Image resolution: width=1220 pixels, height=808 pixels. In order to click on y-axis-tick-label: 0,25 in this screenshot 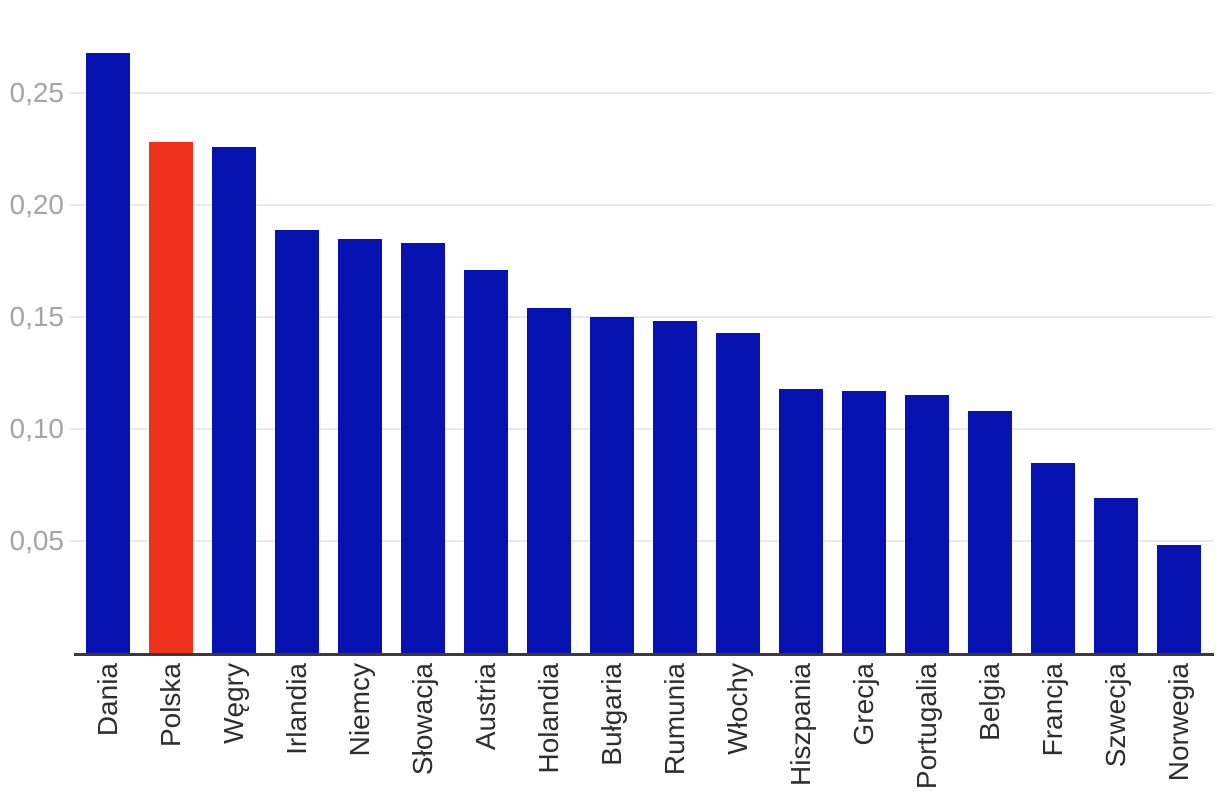, I will do `click(37, 92)`.